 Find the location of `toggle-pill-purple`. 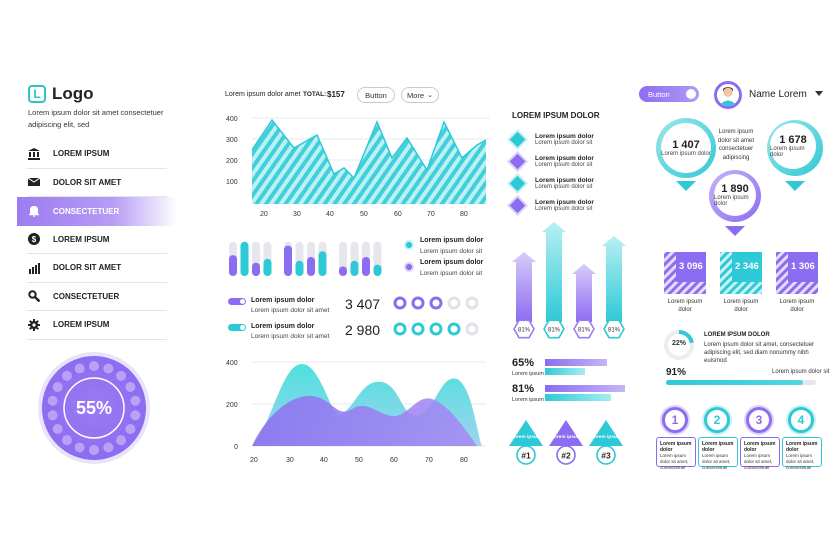

toggle-pill-purple is located at coordinates (237, 301).